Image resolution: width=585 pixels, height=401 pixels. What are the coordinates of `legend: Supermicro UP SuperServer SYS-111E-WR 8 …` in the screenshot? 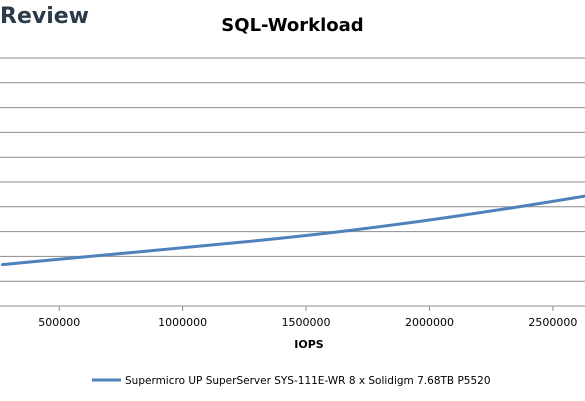 It's located at (291, 381).